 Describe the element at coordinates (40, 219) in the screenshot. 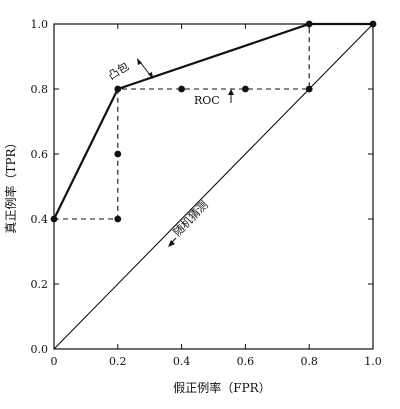

I see `y-tick-label: 0.4` at that location.